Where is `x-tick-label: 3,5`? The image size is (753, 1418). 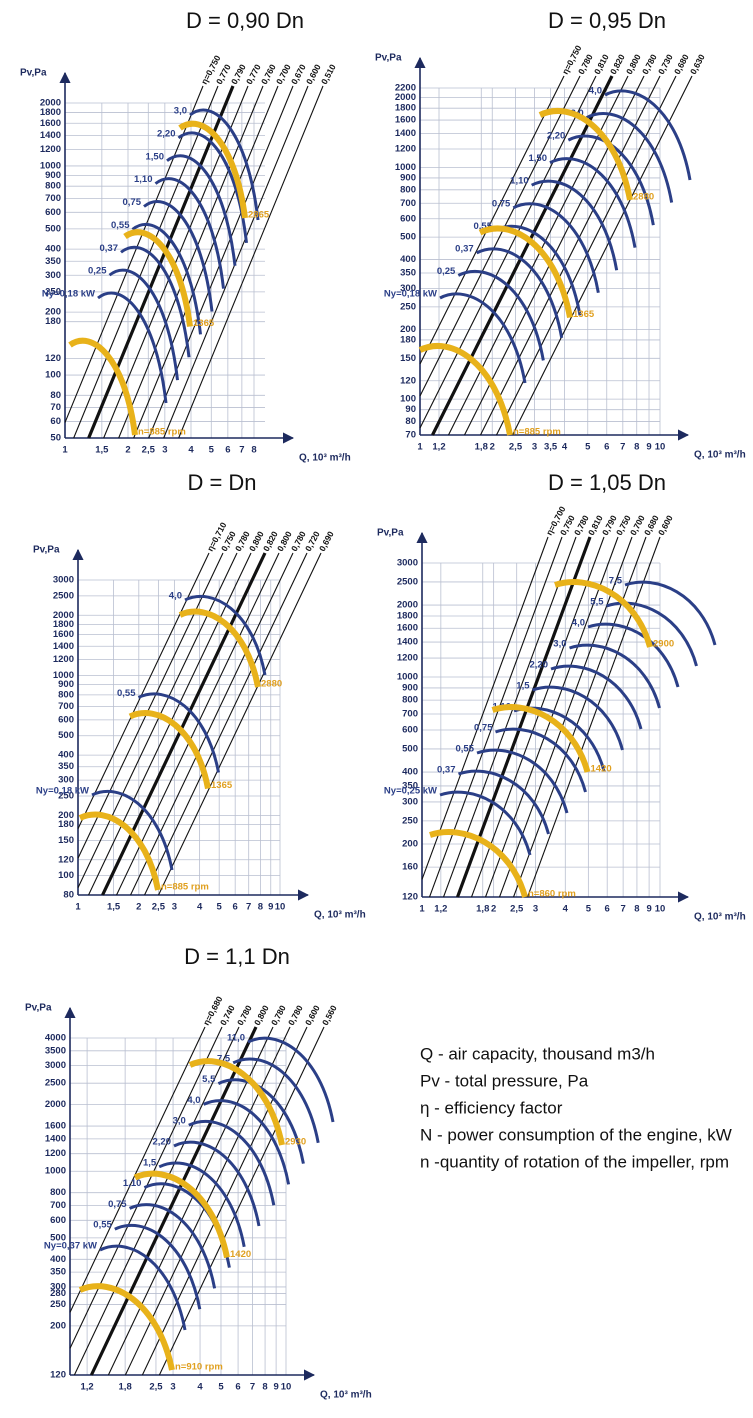
x-tick-label: 3,5 is located at coordinates (551, 447).